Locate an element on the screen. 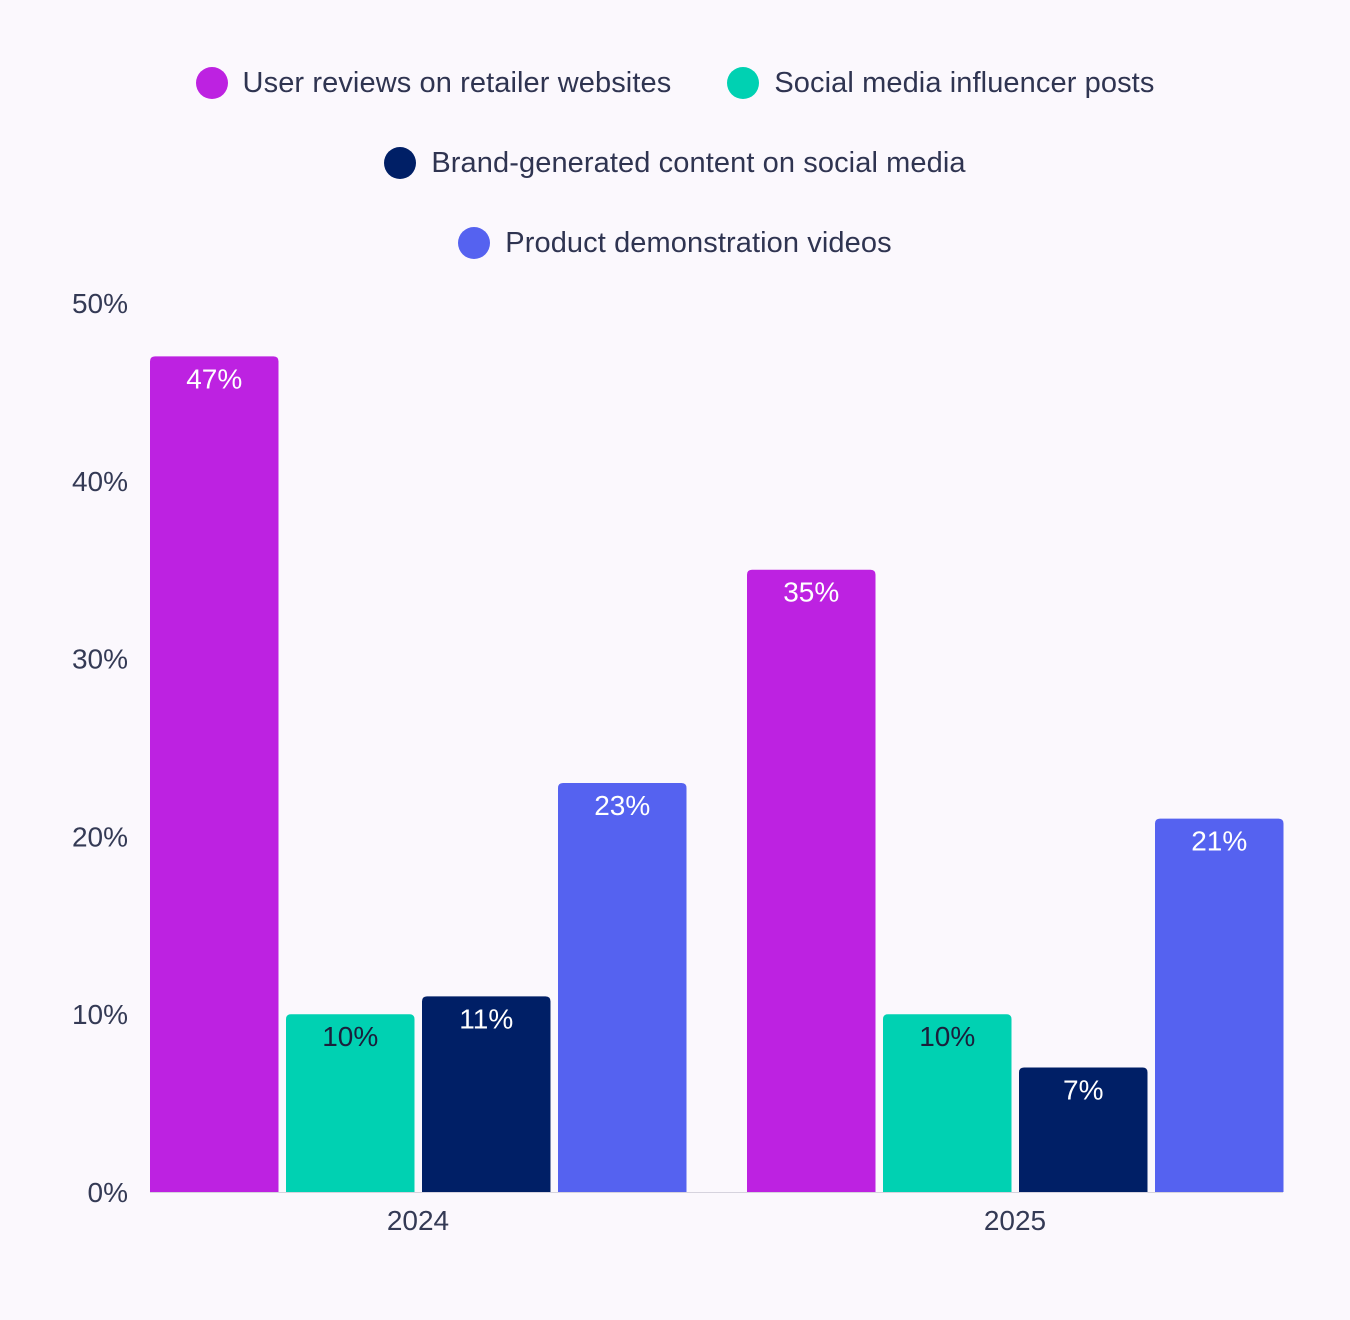 This screenshot has height=1320, width=1350. legend-label-influencer-posts: Social media influencer posts is located at coordinates (964, 82).